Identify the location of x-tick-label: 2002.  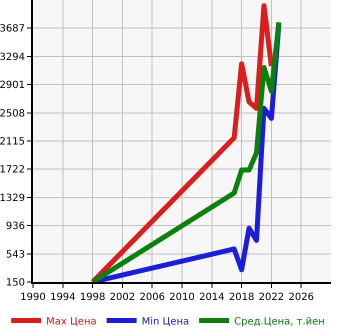
(123, 297).